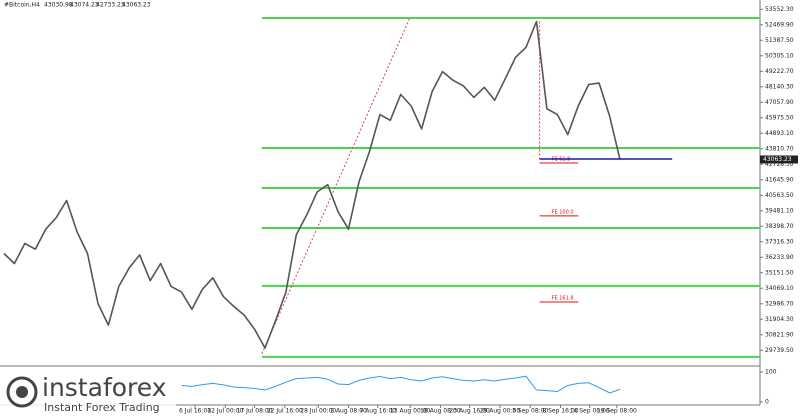 The height and width of the screenshot is (416, 800). I want to click on y-tick-label: 34069.10, so click(779, 288).